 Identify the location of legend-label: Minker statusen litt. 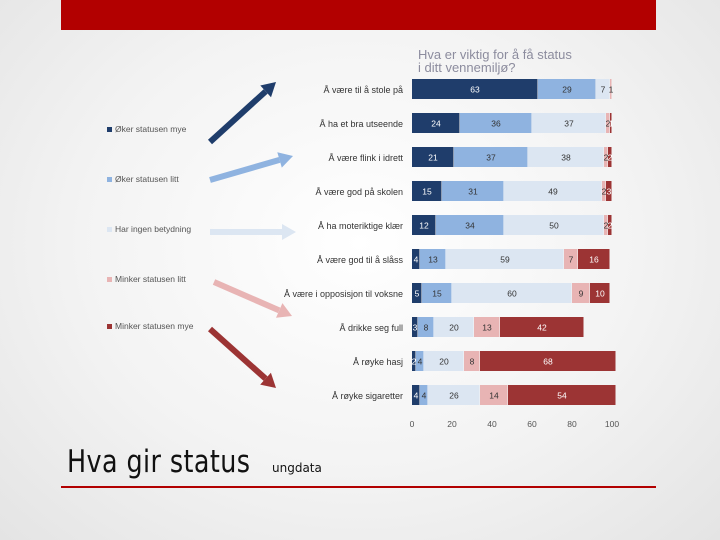
(150, 279).